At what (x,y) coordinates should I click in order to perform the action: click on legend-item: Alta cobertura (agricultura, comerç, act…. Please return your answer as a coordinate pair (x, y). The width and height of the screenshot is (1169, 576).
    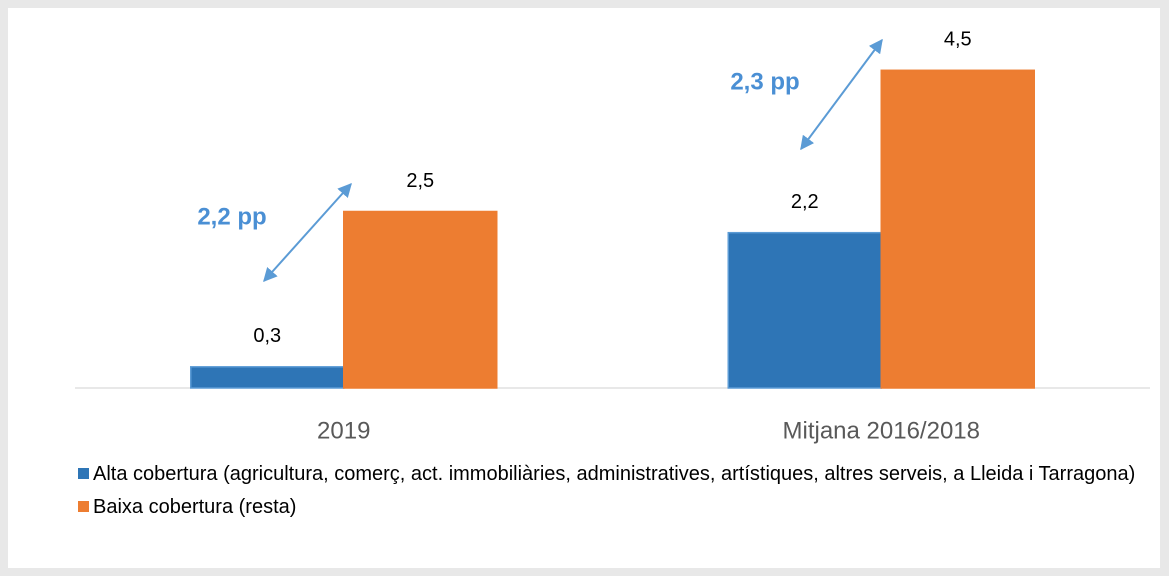
    Looking at the image, I should click on (618, 474).